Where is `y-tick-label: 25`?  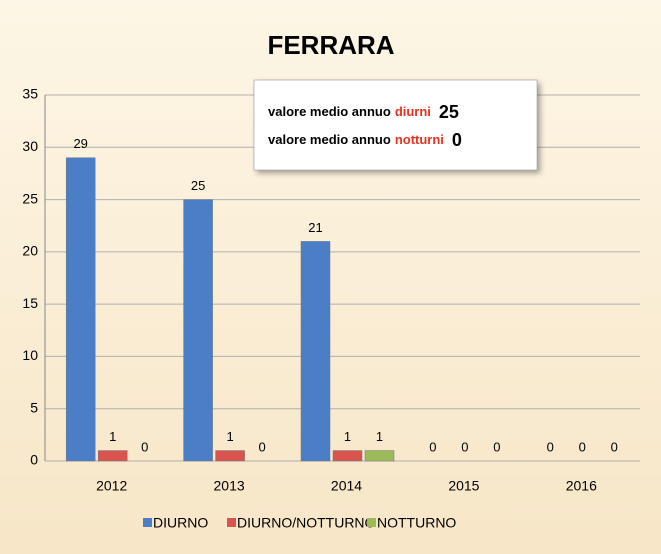
y-tick-label: 25 is located at coordinates (30, 198).